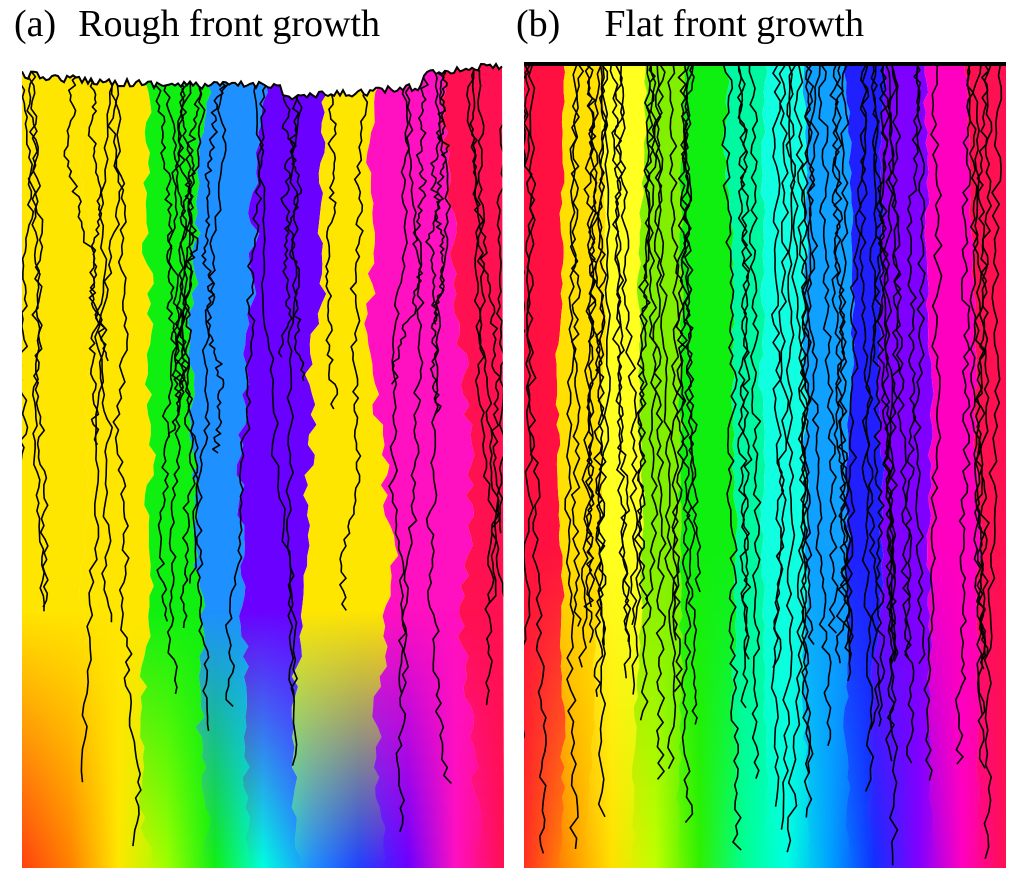 The height and width of the screenshot is (888, 1024). I want to click on panel-b-letter: (b), so click(538, 24).